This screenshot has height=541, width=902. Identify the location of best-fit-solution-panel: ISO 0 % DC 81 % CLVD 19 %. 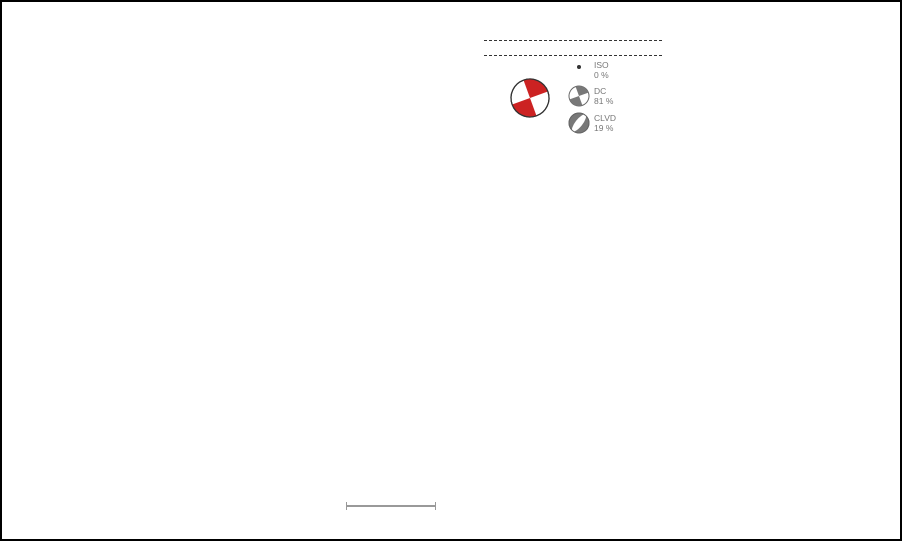
(573, 76).